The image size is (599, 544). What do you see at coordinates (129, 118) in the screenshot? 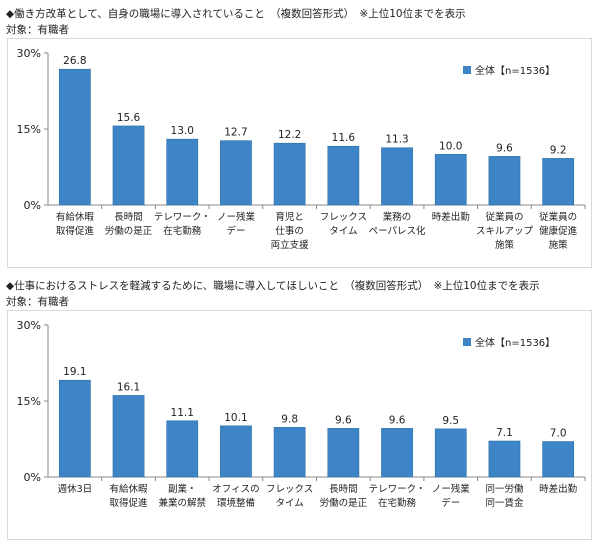
I see `data-label: 15.6` at bounding box center [129, 118].